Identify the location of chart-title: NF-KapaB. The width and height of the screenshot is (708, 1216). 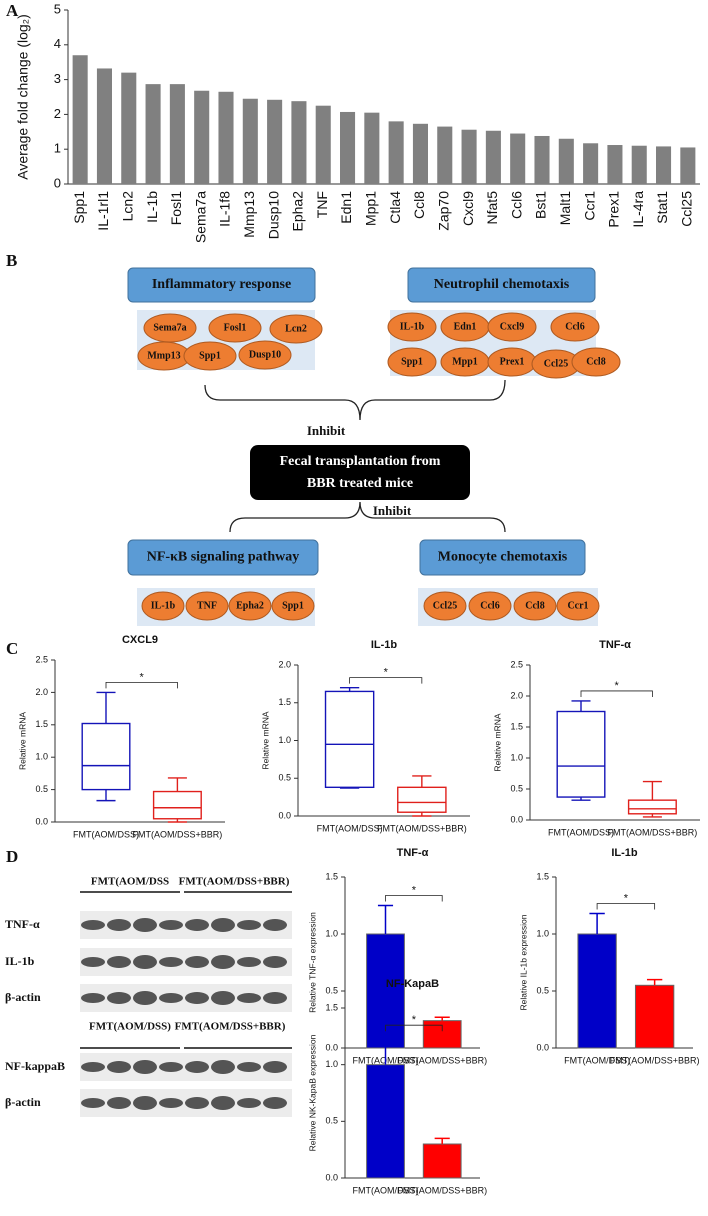
(412, 984).